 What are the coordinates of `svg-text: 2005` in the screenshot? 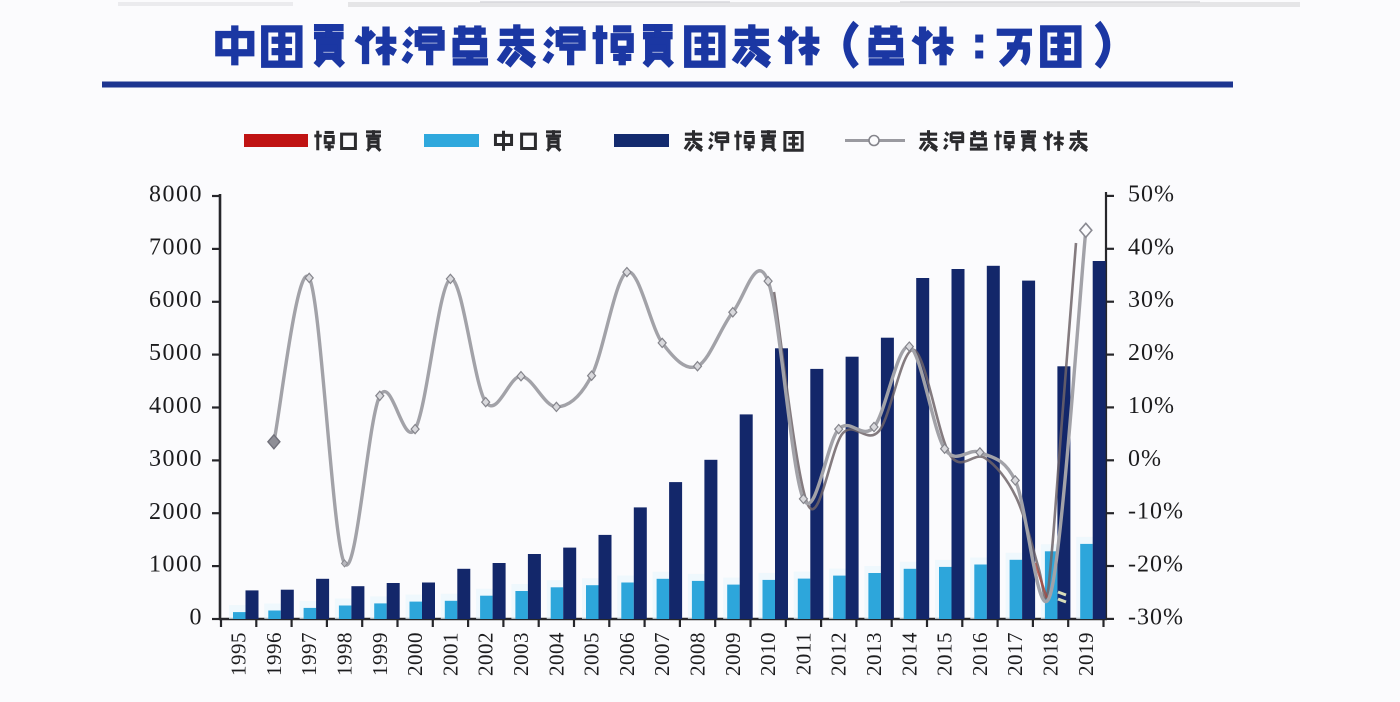 It's located at (592, 654).